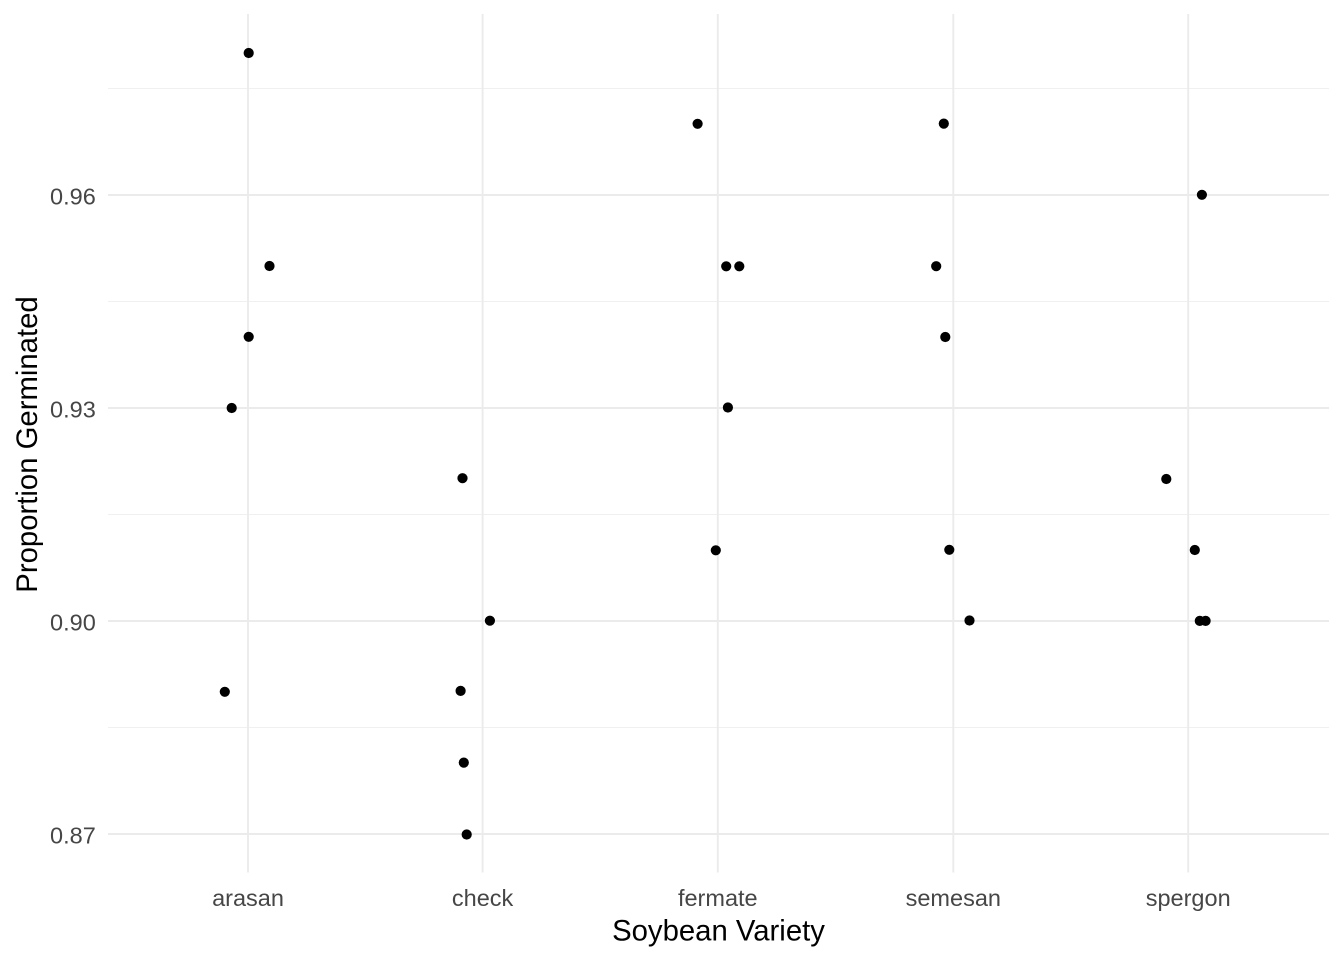 The width and height of the screenshot is (1344, 960). What do you see at coordinates (248, 898) in the screenshot?
I see `svg-text: arasan` at bounding box center [248, 898].